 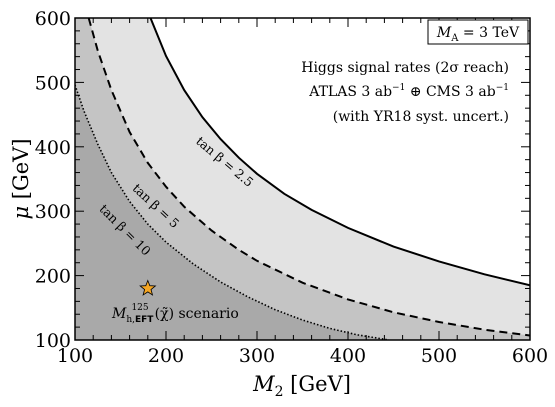 I want to click on annotation-line-3: (with YR18 syst. uncert.), so click(x=421, y=117).